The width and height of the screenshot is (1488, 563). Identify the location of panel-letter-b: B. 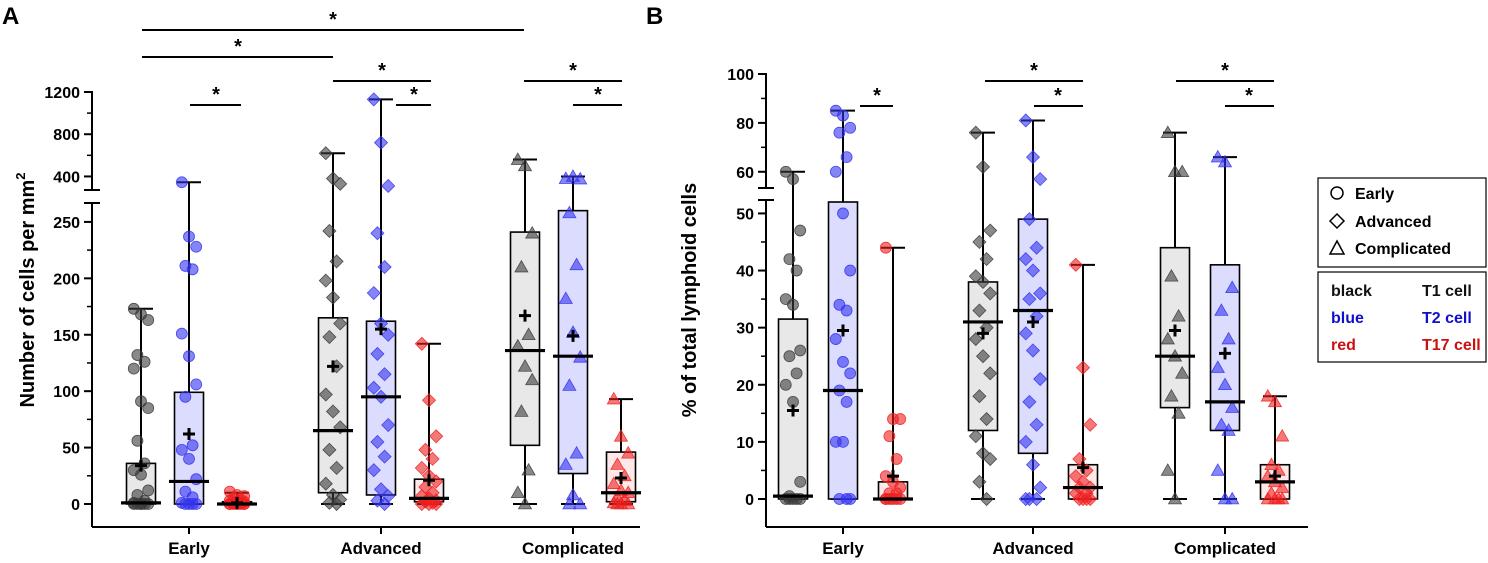
(654, 16).